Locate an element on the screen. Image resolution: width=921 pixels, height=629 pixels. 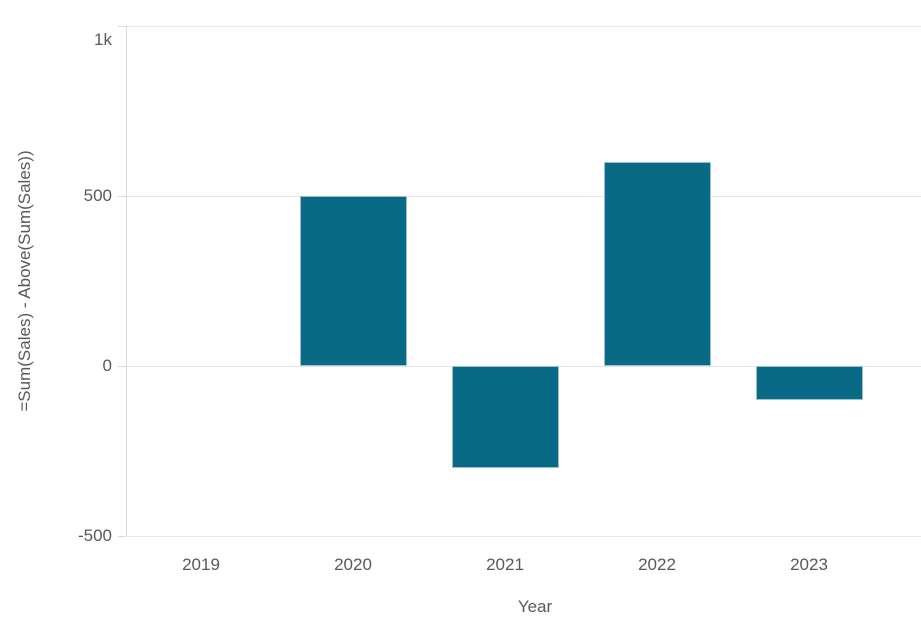
y-tick-label-0: 0 is located at coordinates (107, 365).